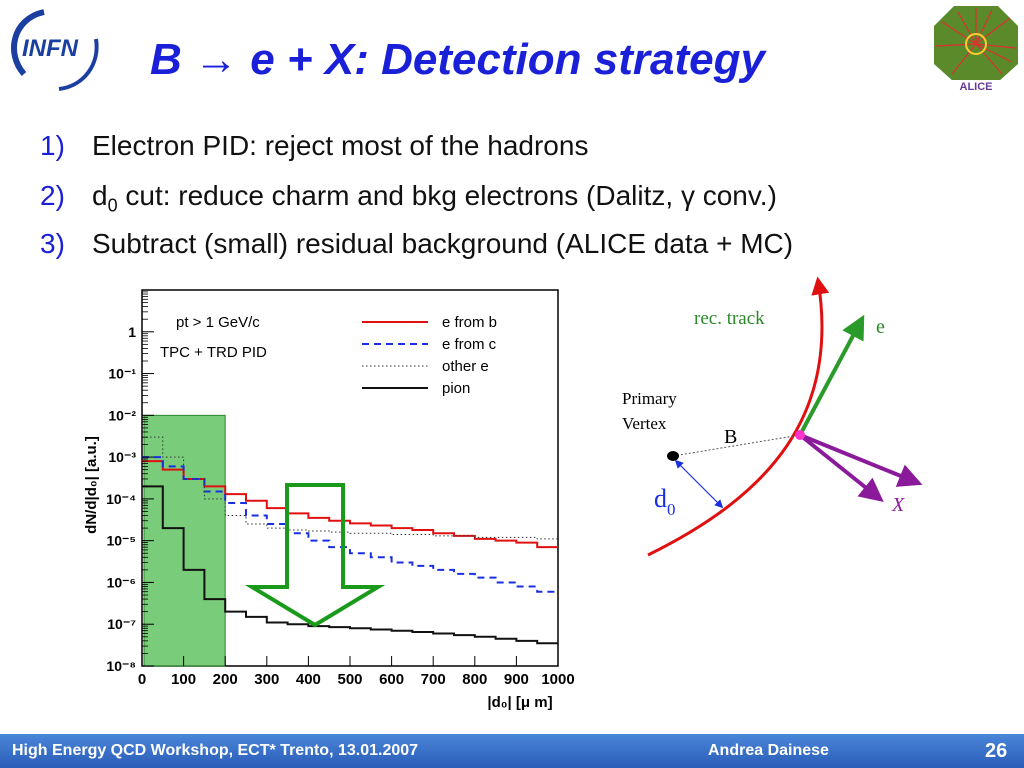 This screenshot has height=768, width=1024. I want to click on electron-label: e, so click(880, 327).